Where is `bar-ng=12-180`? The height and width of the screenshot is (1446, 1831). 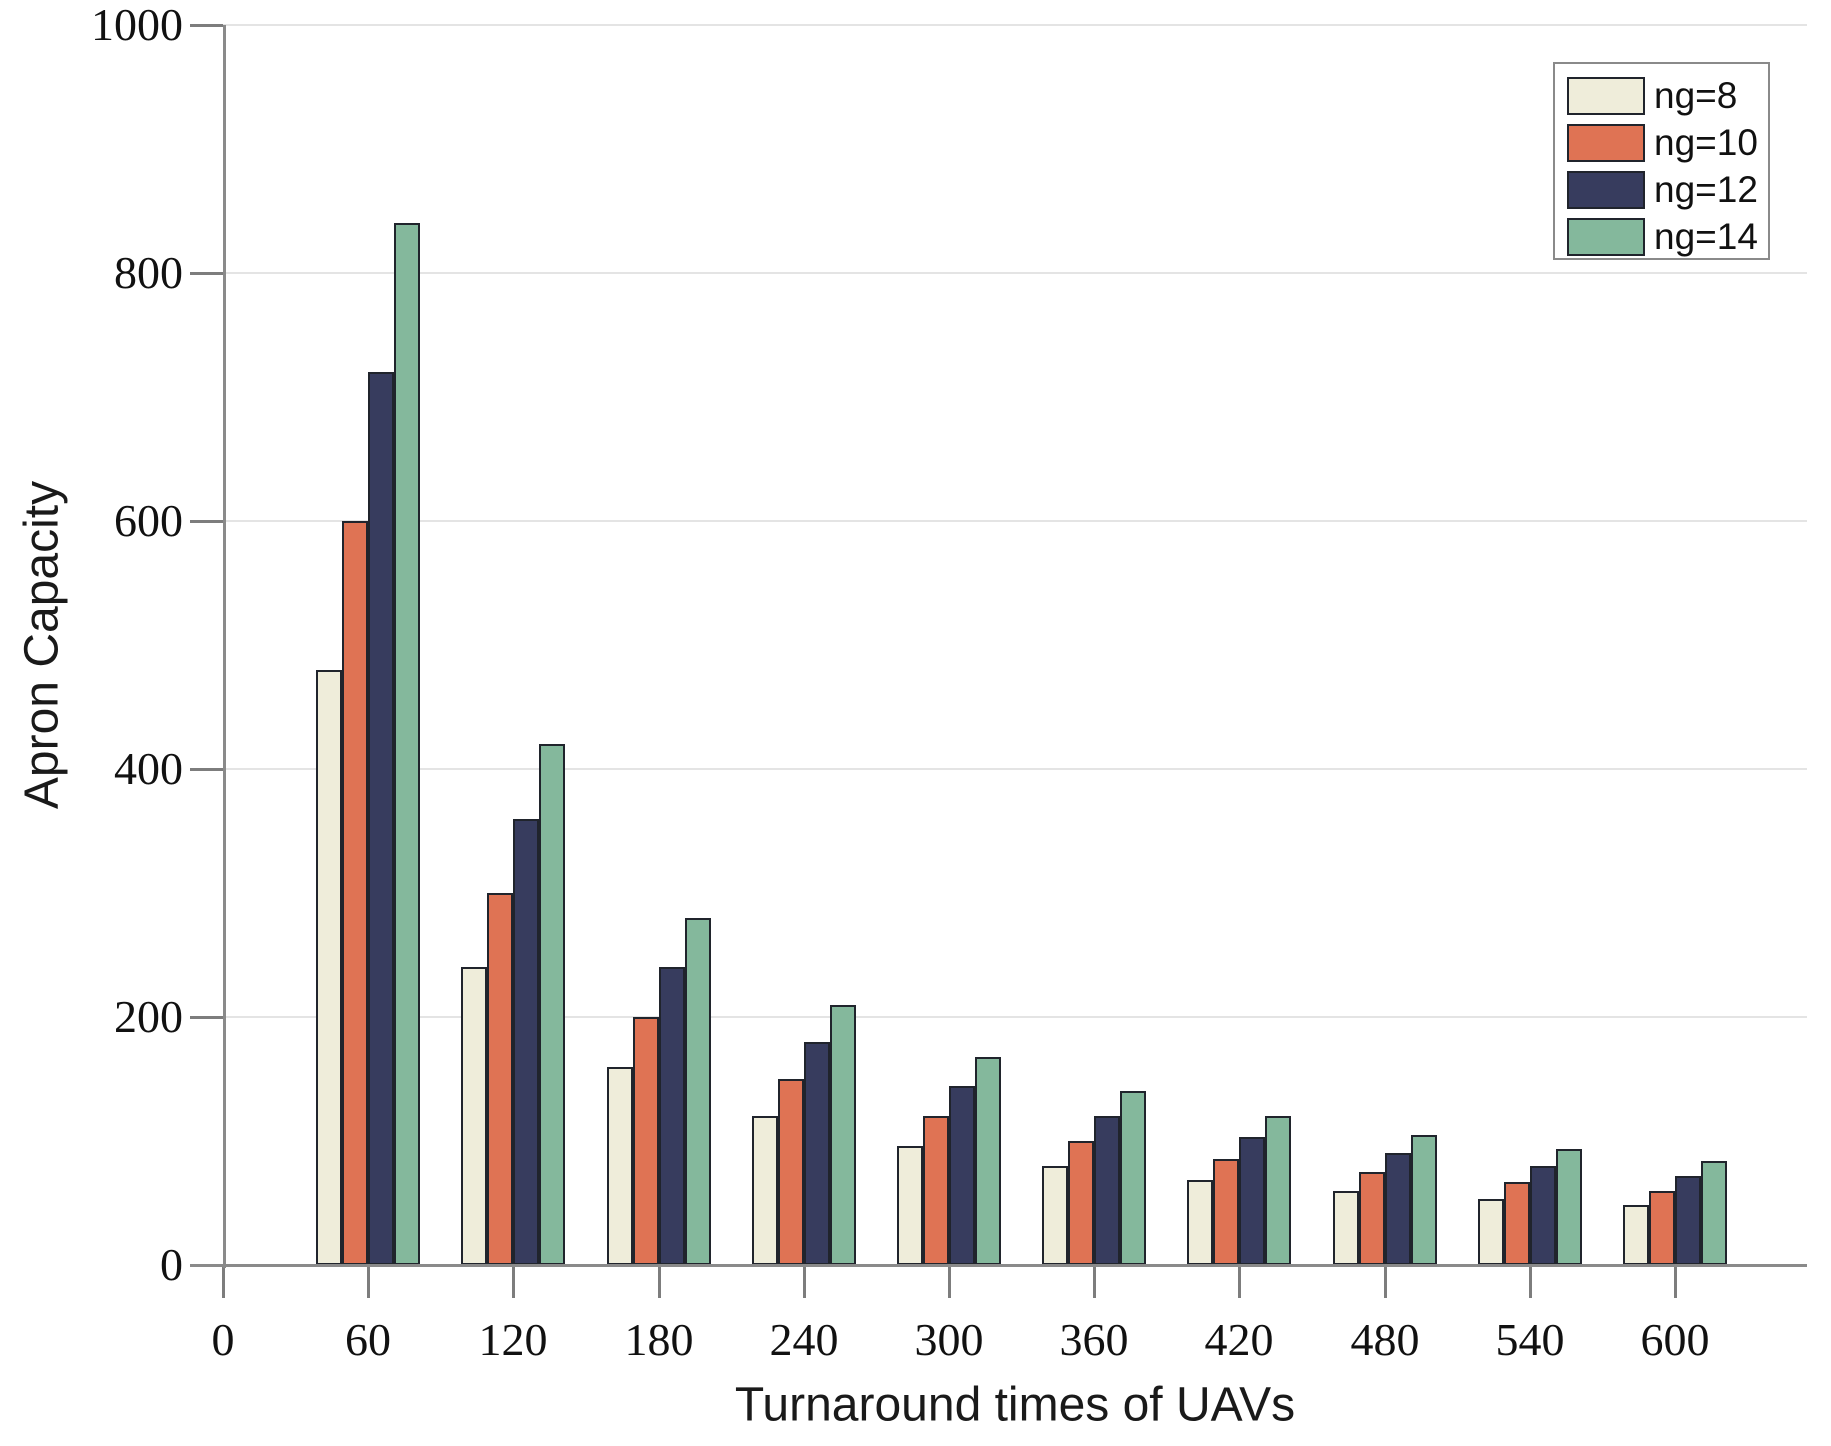 bar-ng=12-180 is located at coordinates (672, 1116).